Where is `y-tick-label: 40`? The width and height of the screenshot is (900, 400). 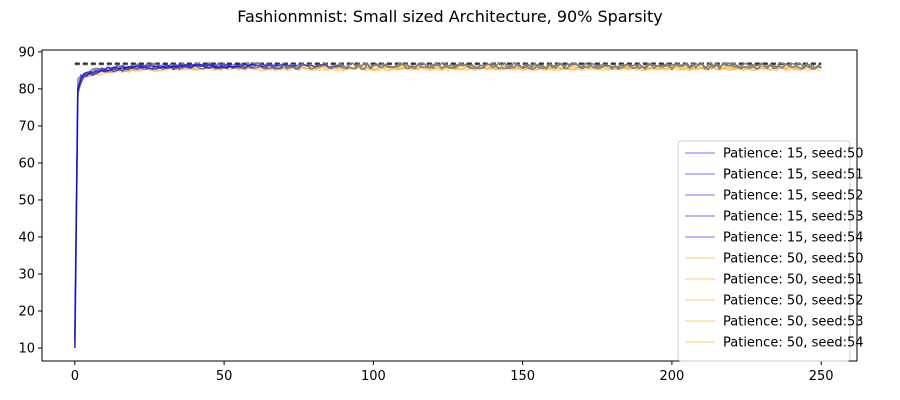 y-tick-label: 40 is located at coordinates (26, 237).